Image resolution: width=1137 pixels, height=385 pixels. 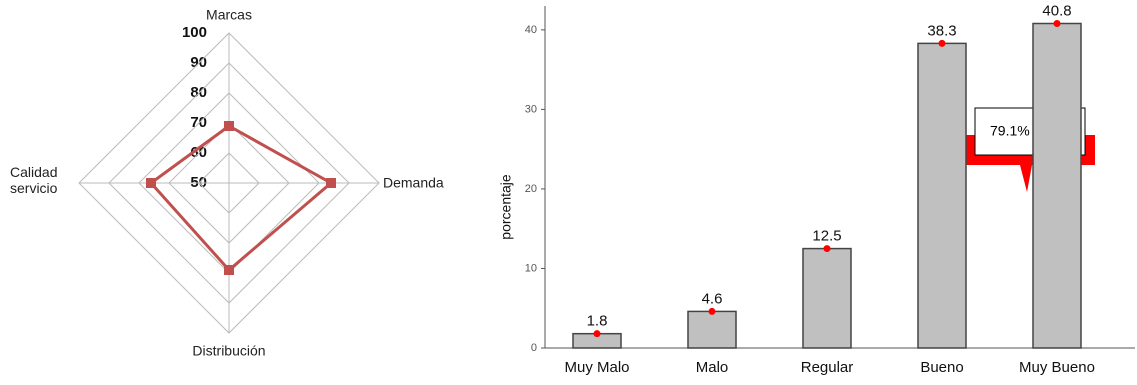 What do you see at coordinates (827, 367) in the screenshot?
I see `x-tick-label: Regular` at bounding box center [827, 367].